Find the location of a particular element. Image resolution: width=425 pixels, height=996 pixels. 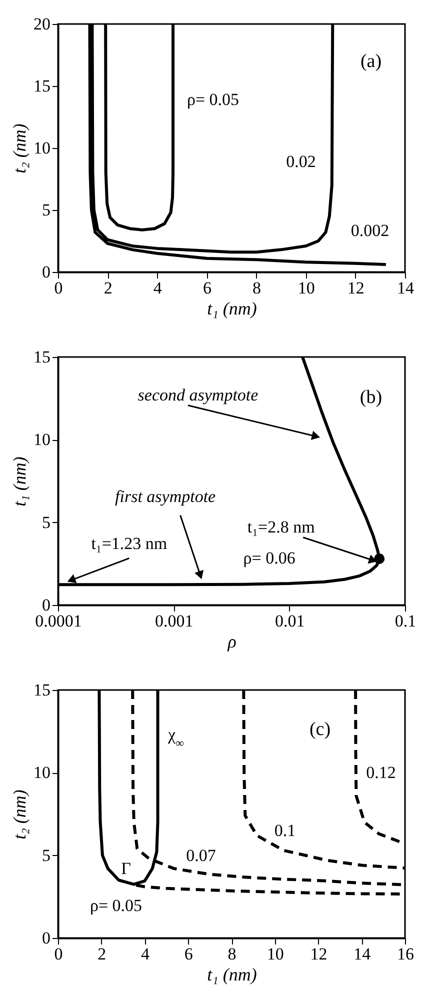

x-tick-label: 0.1 is located at coordinates (405, 621).